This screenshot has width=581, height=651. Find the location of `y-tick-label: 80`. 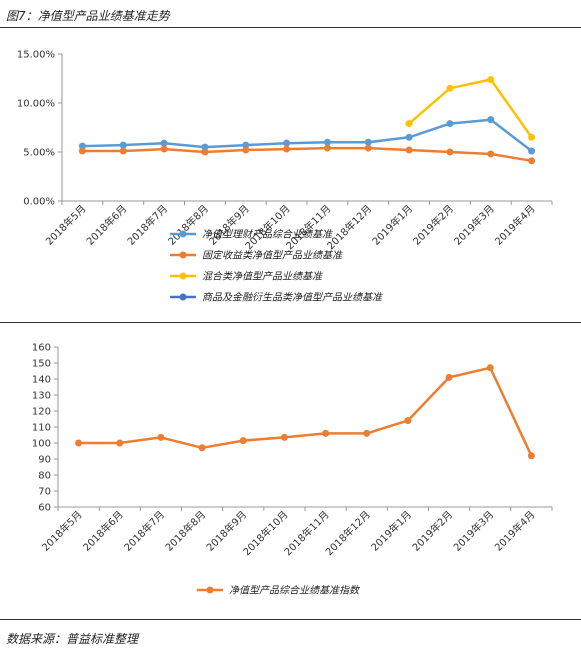

y-tick-label: 80 is located at coordinates (44, 476).